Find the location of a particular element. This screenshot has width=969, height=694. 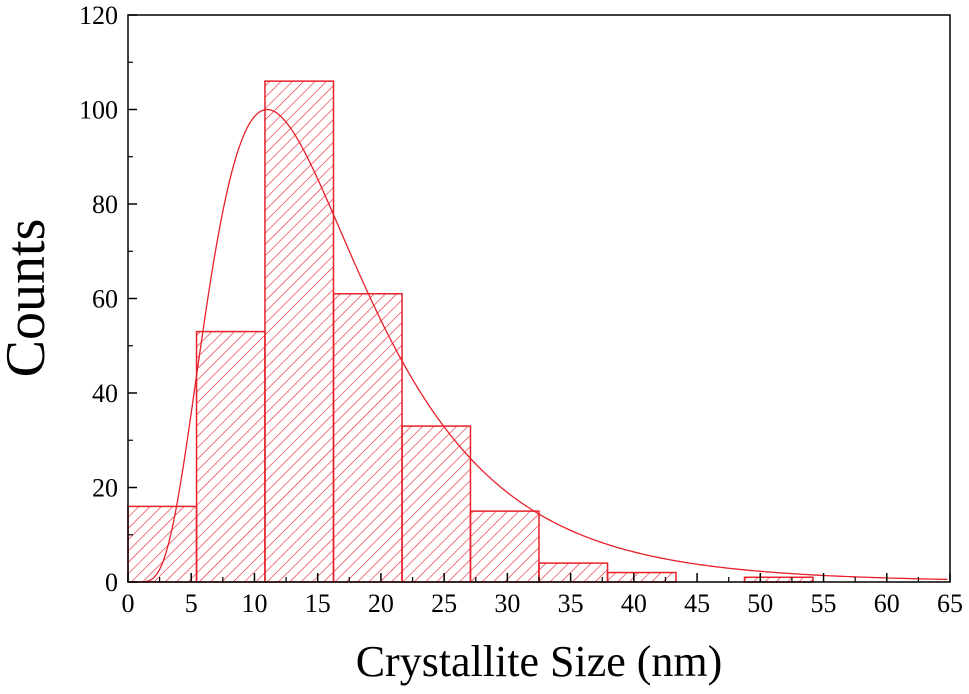

y-tick-label: 100 is located at coordinates (98, 110).